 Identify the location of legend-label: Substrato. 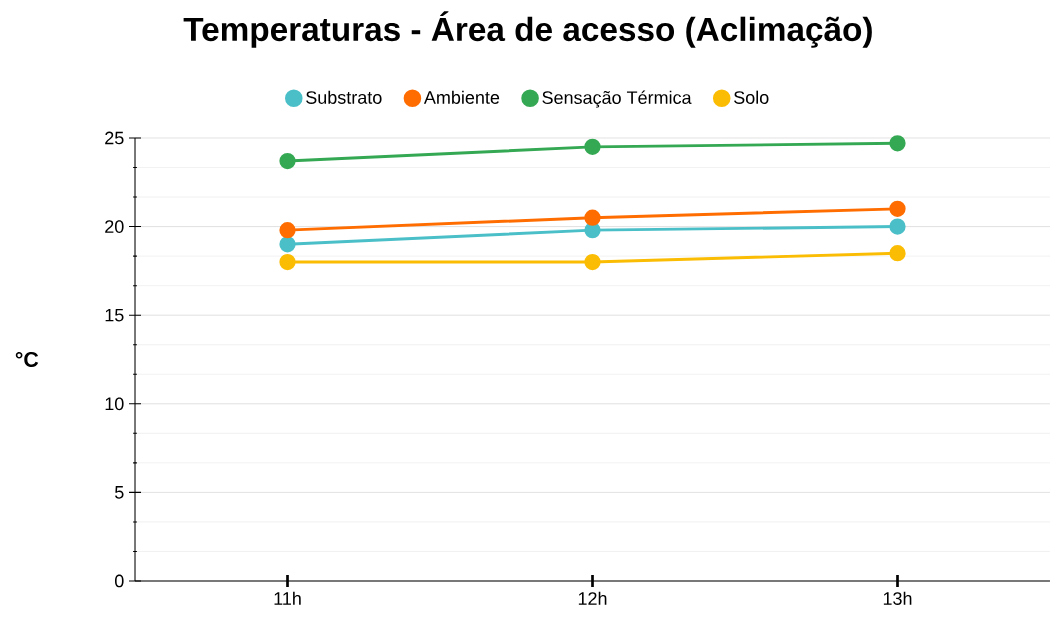
(344, 97).